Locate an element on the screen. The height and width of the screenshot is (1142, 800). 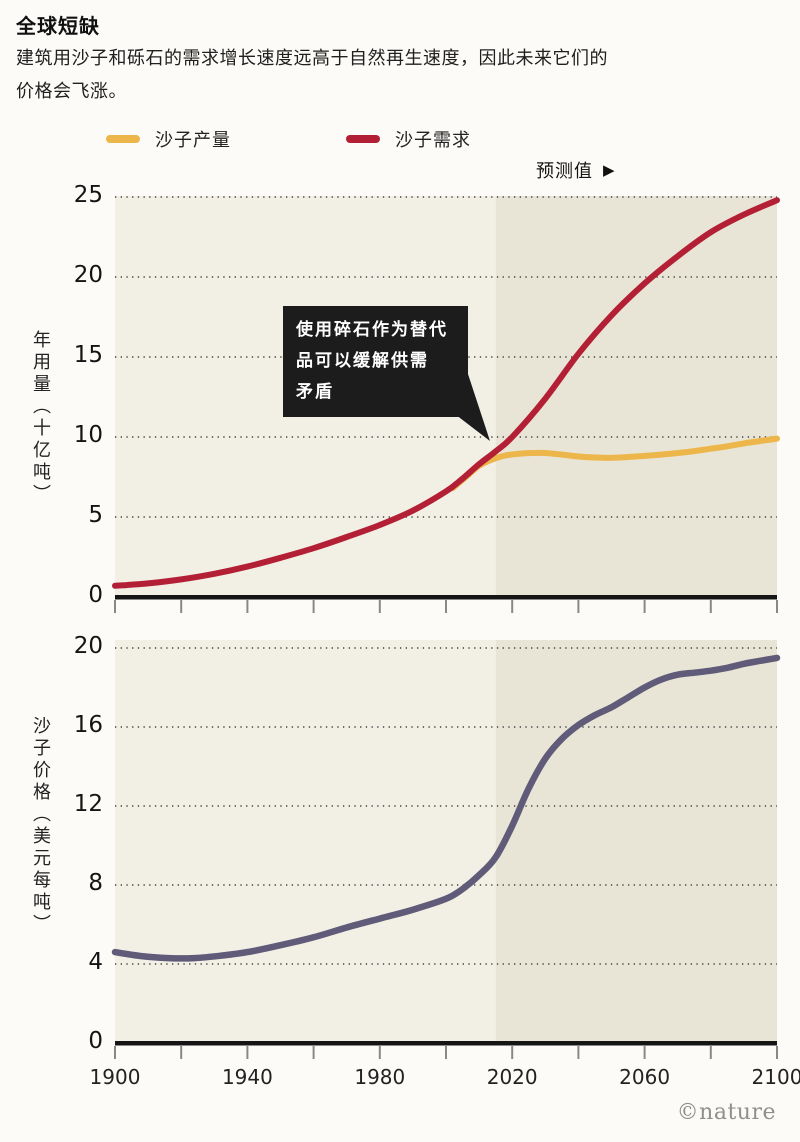
nature-watermark: ©nature is located at coordinates (726, 1112).